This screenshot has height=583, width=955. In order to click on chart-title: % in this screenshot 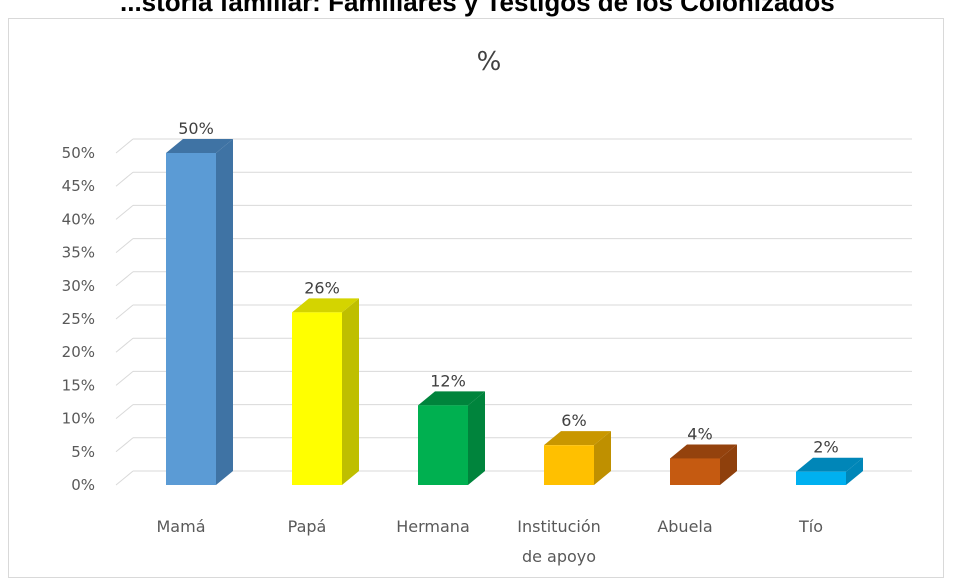, I will do `click(489, 62)`.